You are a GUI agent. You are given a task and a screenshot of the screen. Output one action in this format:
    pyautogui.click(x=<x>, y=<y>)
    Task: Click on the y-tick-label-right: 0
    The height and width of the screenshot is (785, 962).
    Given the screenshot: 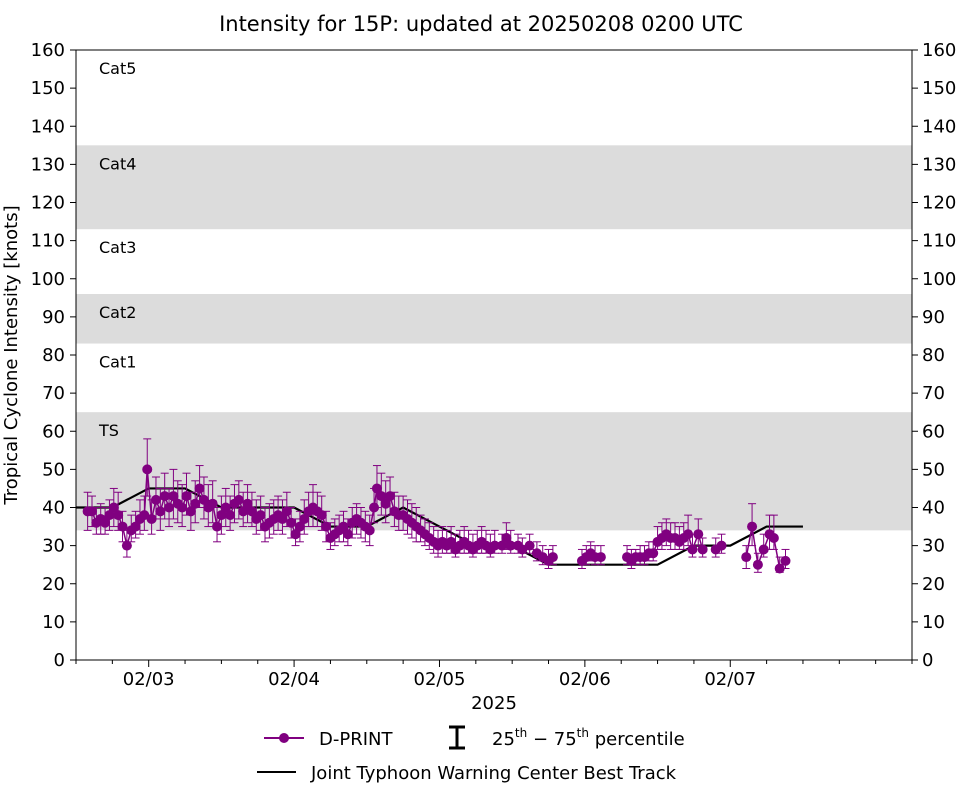 What is the action you would take?
    pyautogui.click(x=927, y=660)
    